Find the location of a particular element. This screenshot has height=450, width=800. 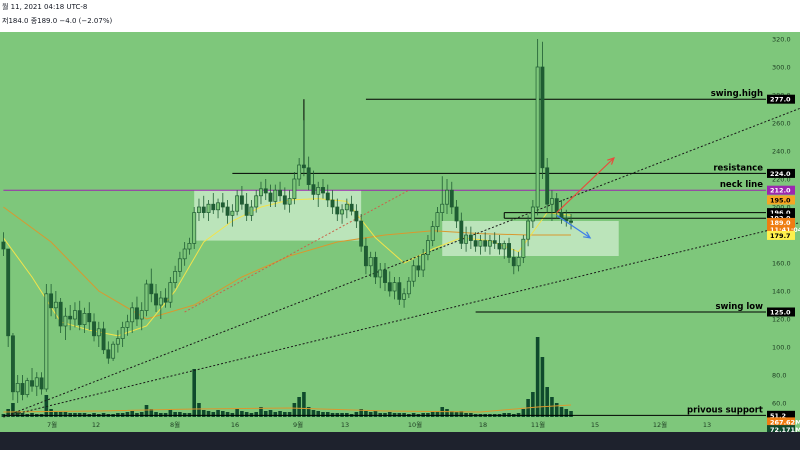

up-projection-arrow is located at coordinates (585, 185).